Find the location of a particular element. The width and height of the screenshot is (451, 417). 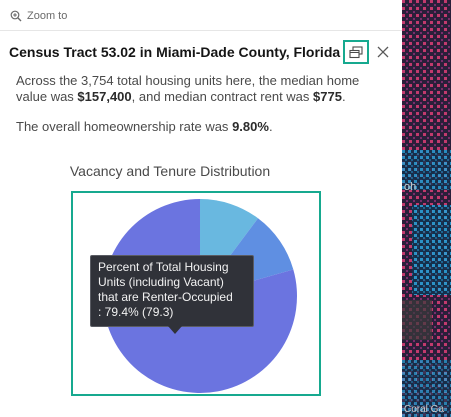

close-x-icon is located at coordinates (383, 52).